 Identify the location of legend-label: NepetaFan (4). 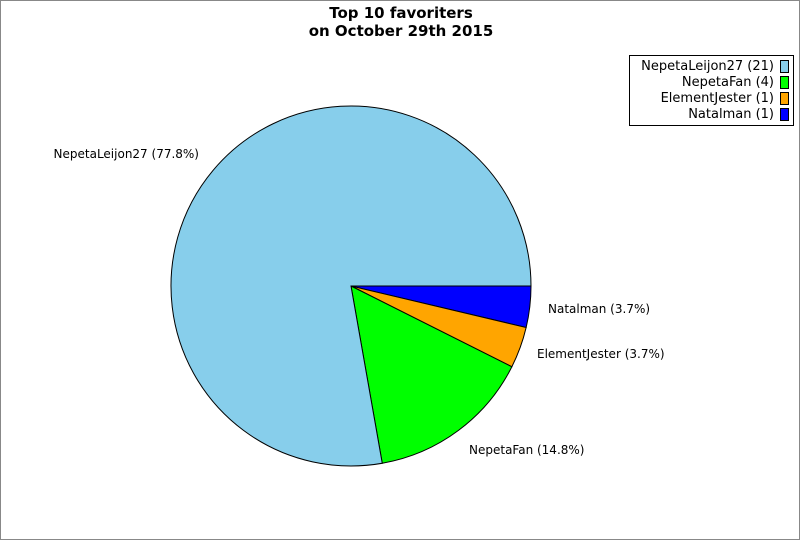
(727, 82).